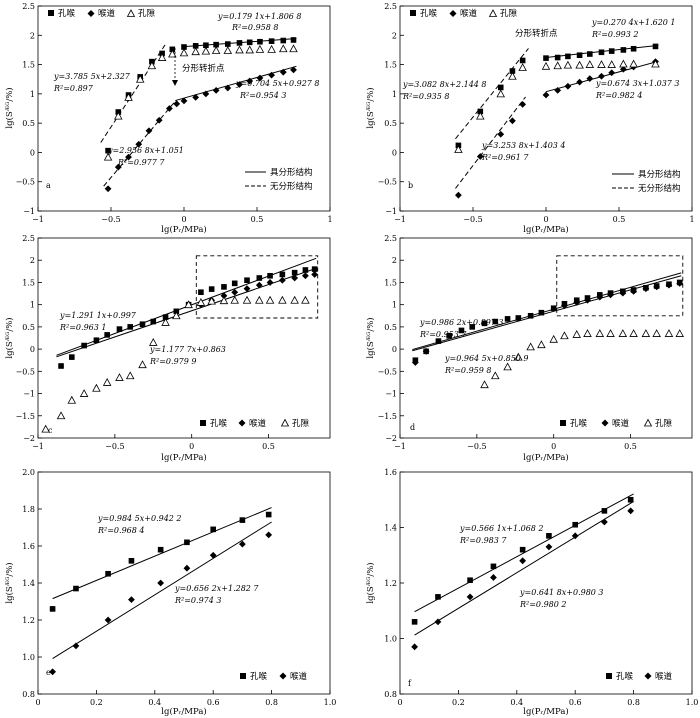  What do you see at coordinates (180, 349) in the screenshot?
I see `panel-c-marks` at bounding box center [180, 349].